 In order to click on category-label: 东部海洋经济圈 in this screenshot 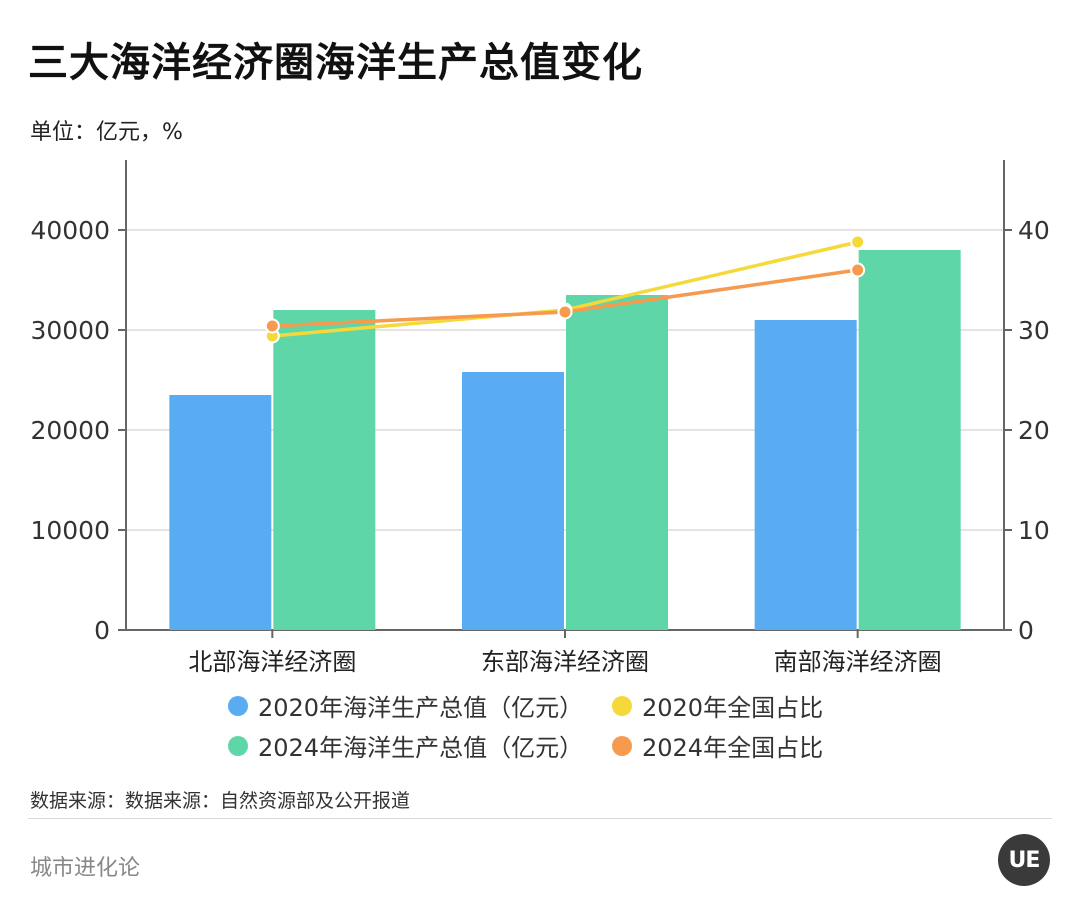, I will do `click(565, 662)`.